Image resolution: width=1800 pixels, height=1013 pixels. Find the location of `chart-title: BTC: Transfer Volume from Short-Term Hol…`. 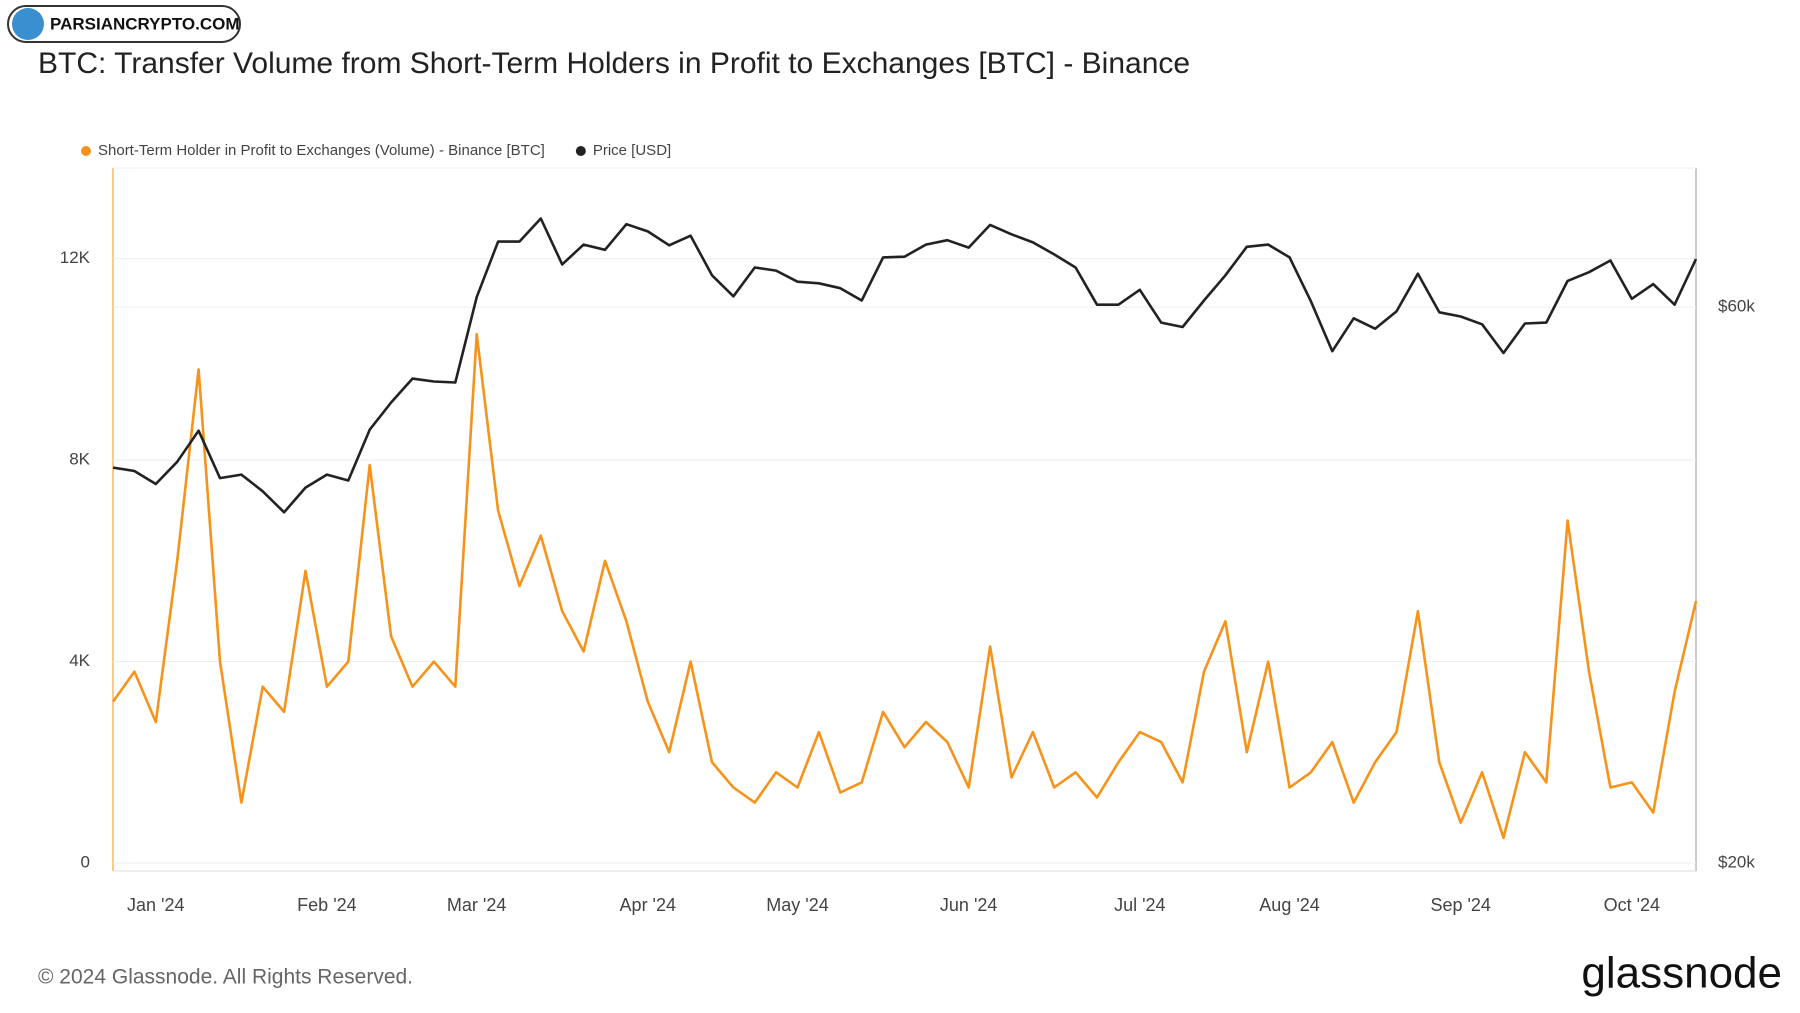

chart-title: BTC: Transfer Volume from Short-Term Hol… is located at coordinates (614, 63).